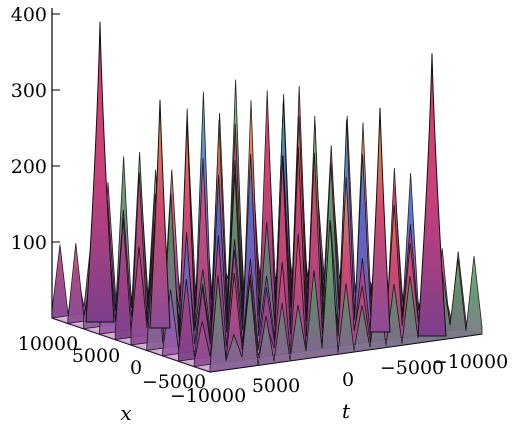 This screenshot has height=426, width=515. I want to click on x-tick-minus5000: −5000, so click(174, 382).